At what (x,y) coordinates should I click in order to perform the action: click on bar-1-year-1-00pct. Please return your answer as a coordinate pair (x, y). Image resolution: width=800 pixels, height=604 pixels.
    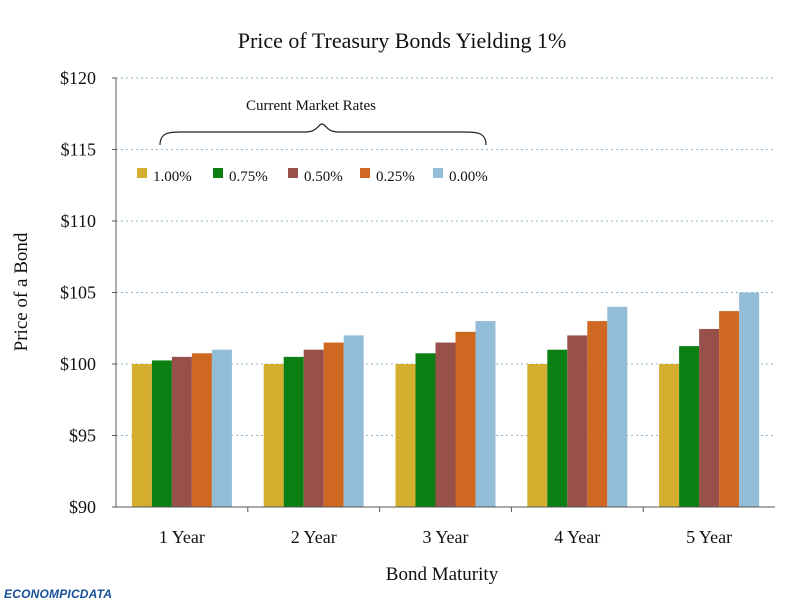
    Looking at the image, I should click on (141, 435).